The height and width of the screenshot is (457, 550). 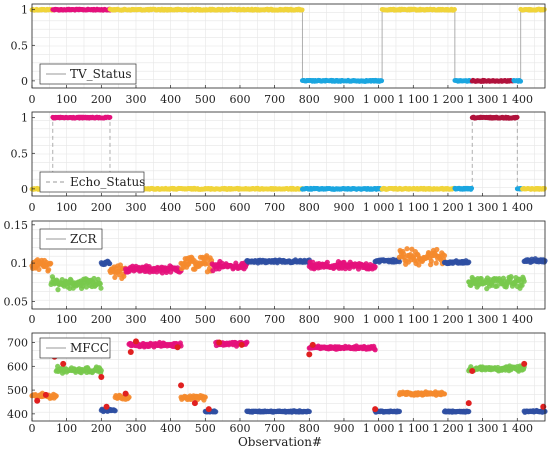 I want to click on segment-cyan, so click(x=342, y=80).